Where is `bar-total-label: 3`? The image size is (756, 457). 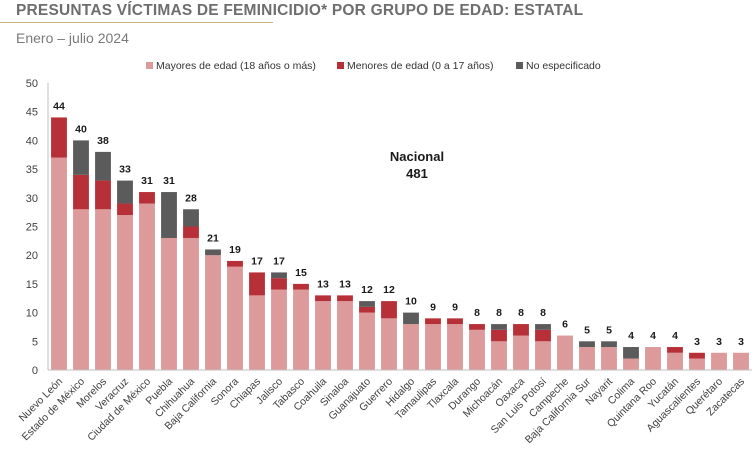 bar-total-label: 3 is located at coordinates (741, 342).